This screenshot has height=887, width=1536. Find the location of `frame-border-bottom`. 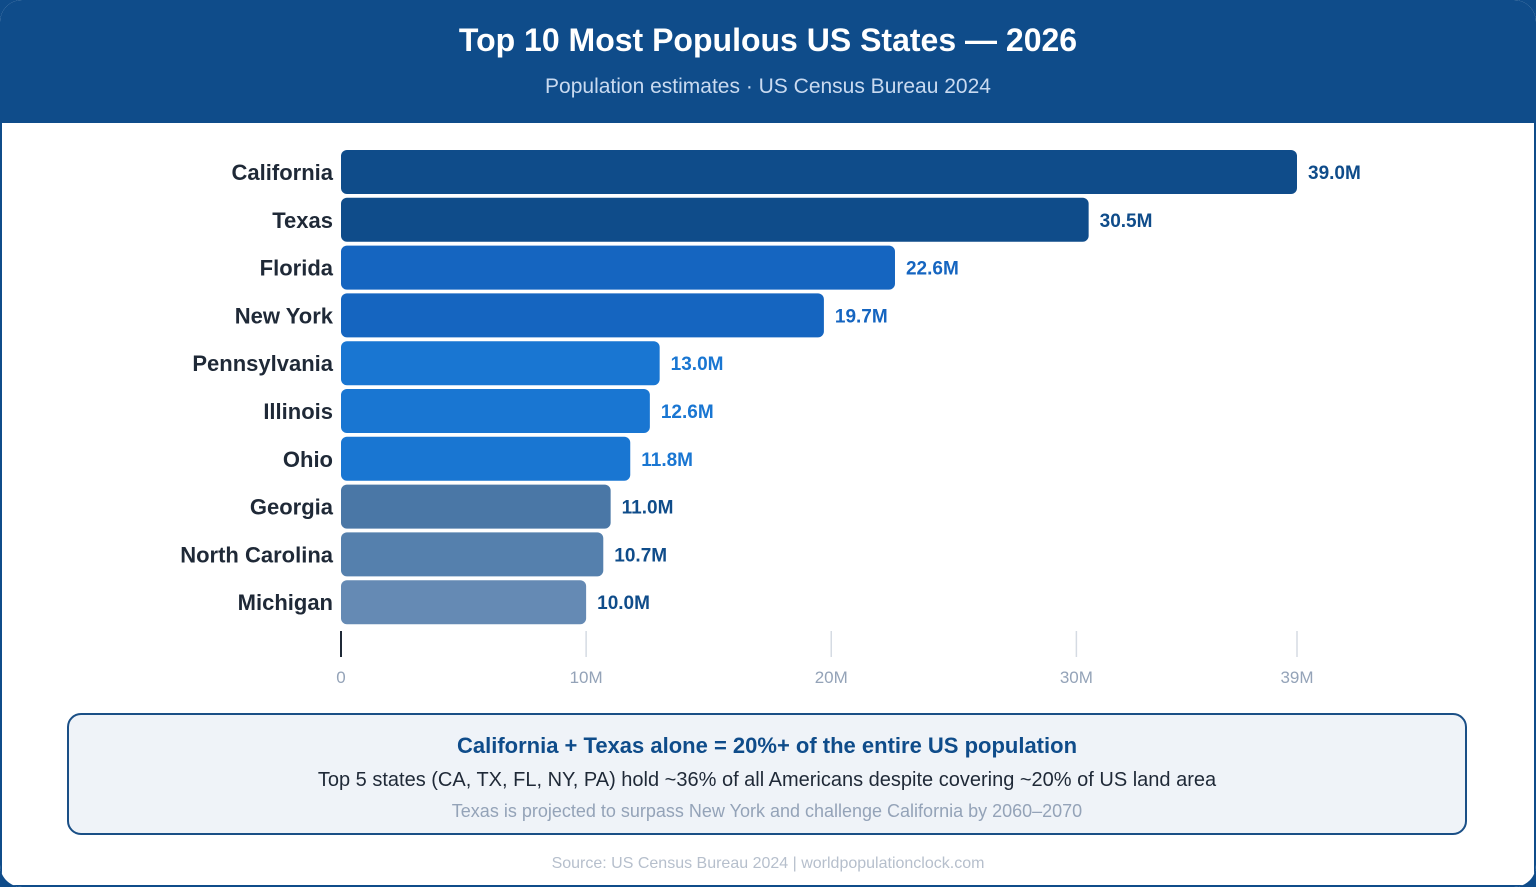

frame-border-bottom is located at coordinates (768, 886).